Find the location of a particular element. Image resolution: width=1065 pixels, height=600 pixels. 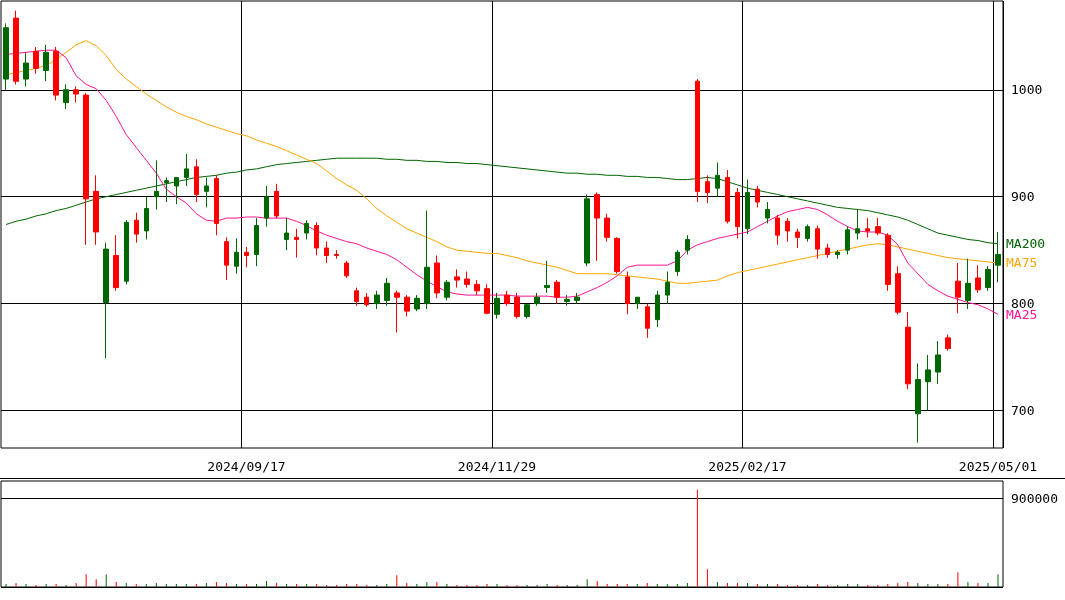

x-tick-label: 2024/11/29 is located at coordinates (497, 466).